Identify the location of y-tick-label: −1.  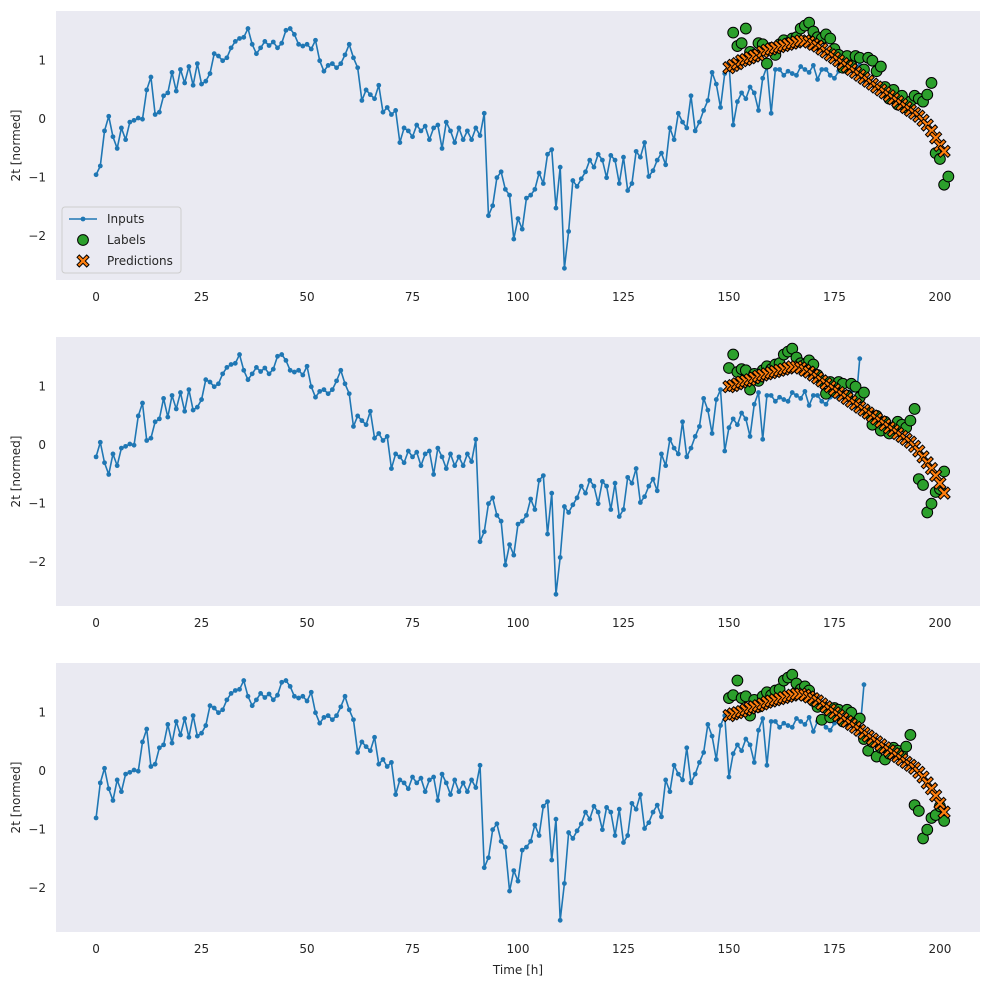
(37, 178).